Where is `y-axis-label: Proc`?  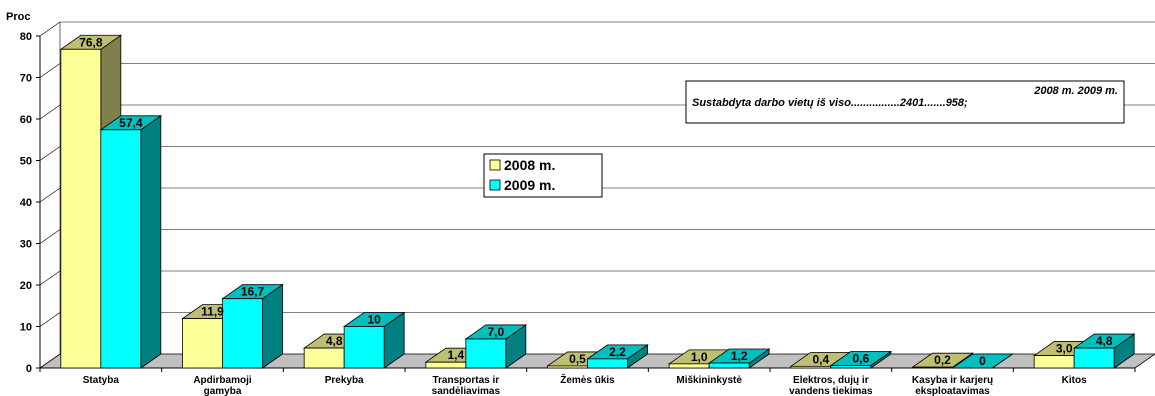
y-axis-label: Proc is located at coordinates (18, 17).